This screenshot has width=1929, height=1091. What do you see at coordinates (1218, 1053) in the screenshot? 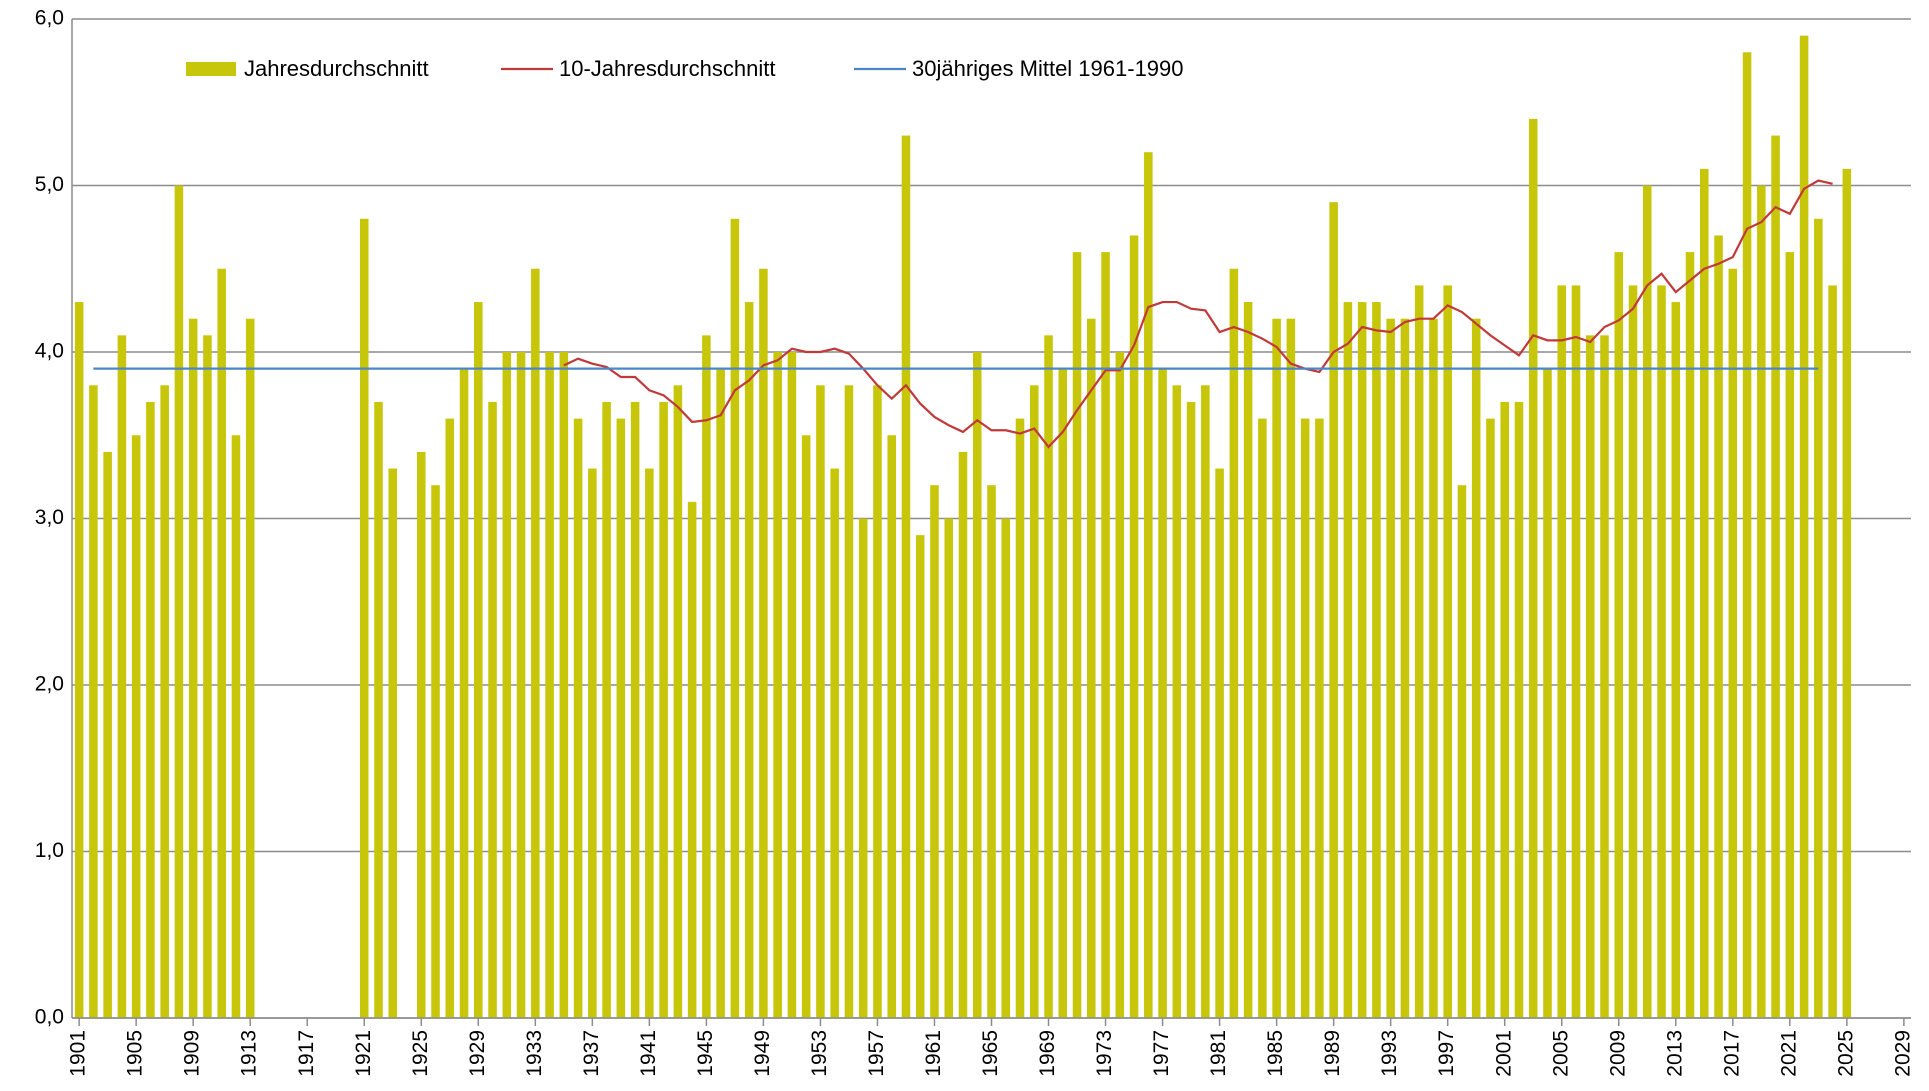
I see `x-tick-label: 1981` at bounding box center [1218, 1053].